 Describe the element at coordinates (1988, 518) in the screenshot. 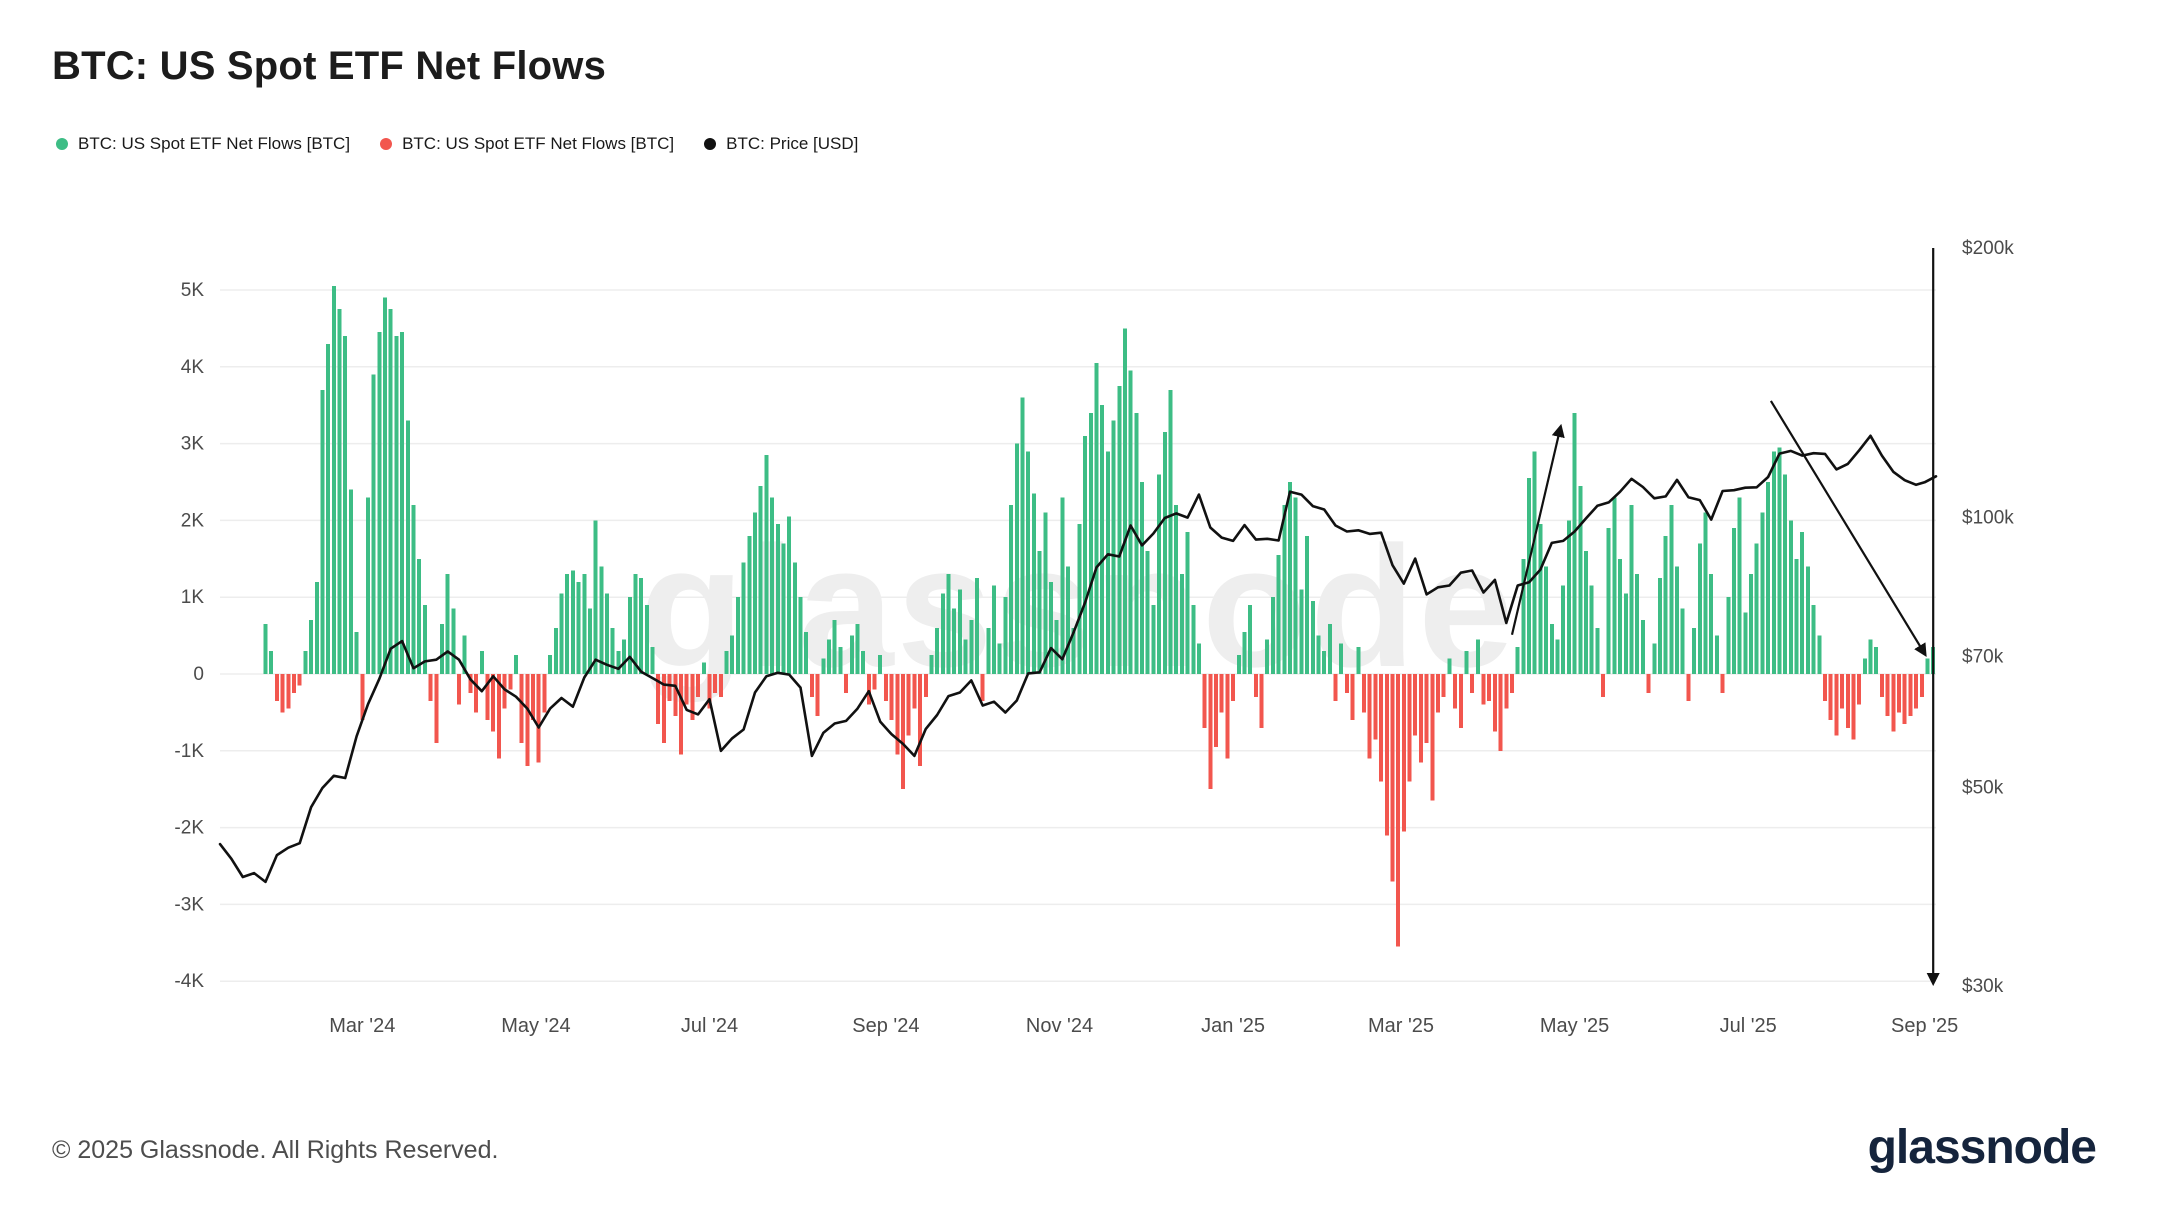

I see `right-axis-tick: $100k` at that location.